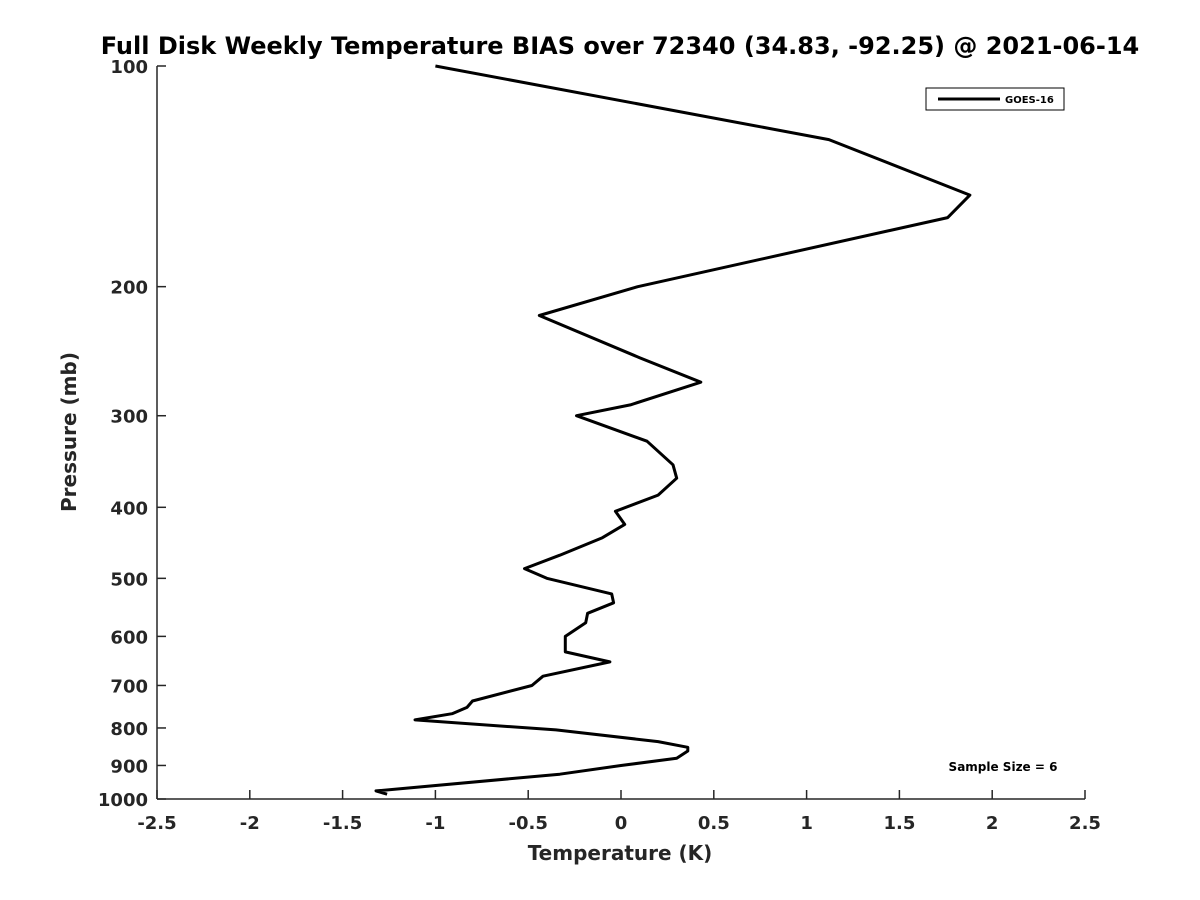  Describe the element at coordinates (342, 823) in the screenshot. I see `x-tick-label: -1.5` at that location.